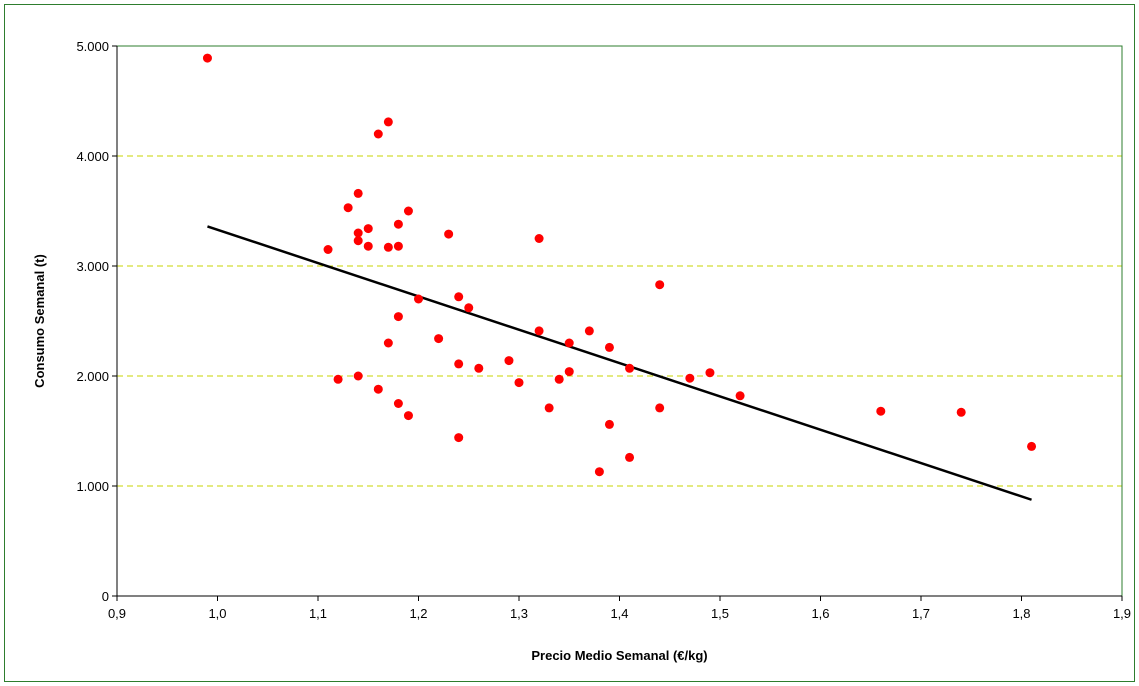  I want to click on x-tick-label: 0,9, so click(117, 613).